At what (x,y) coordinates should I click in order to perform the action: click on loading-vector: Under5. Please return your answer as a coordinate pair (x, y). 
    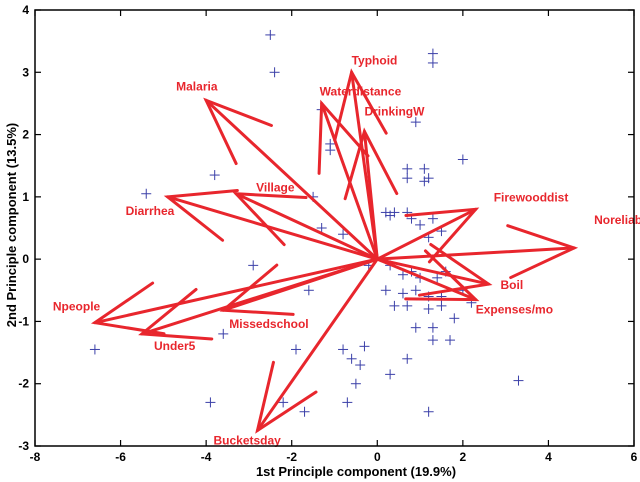
    Looking at the image, I should click on (258, 305).